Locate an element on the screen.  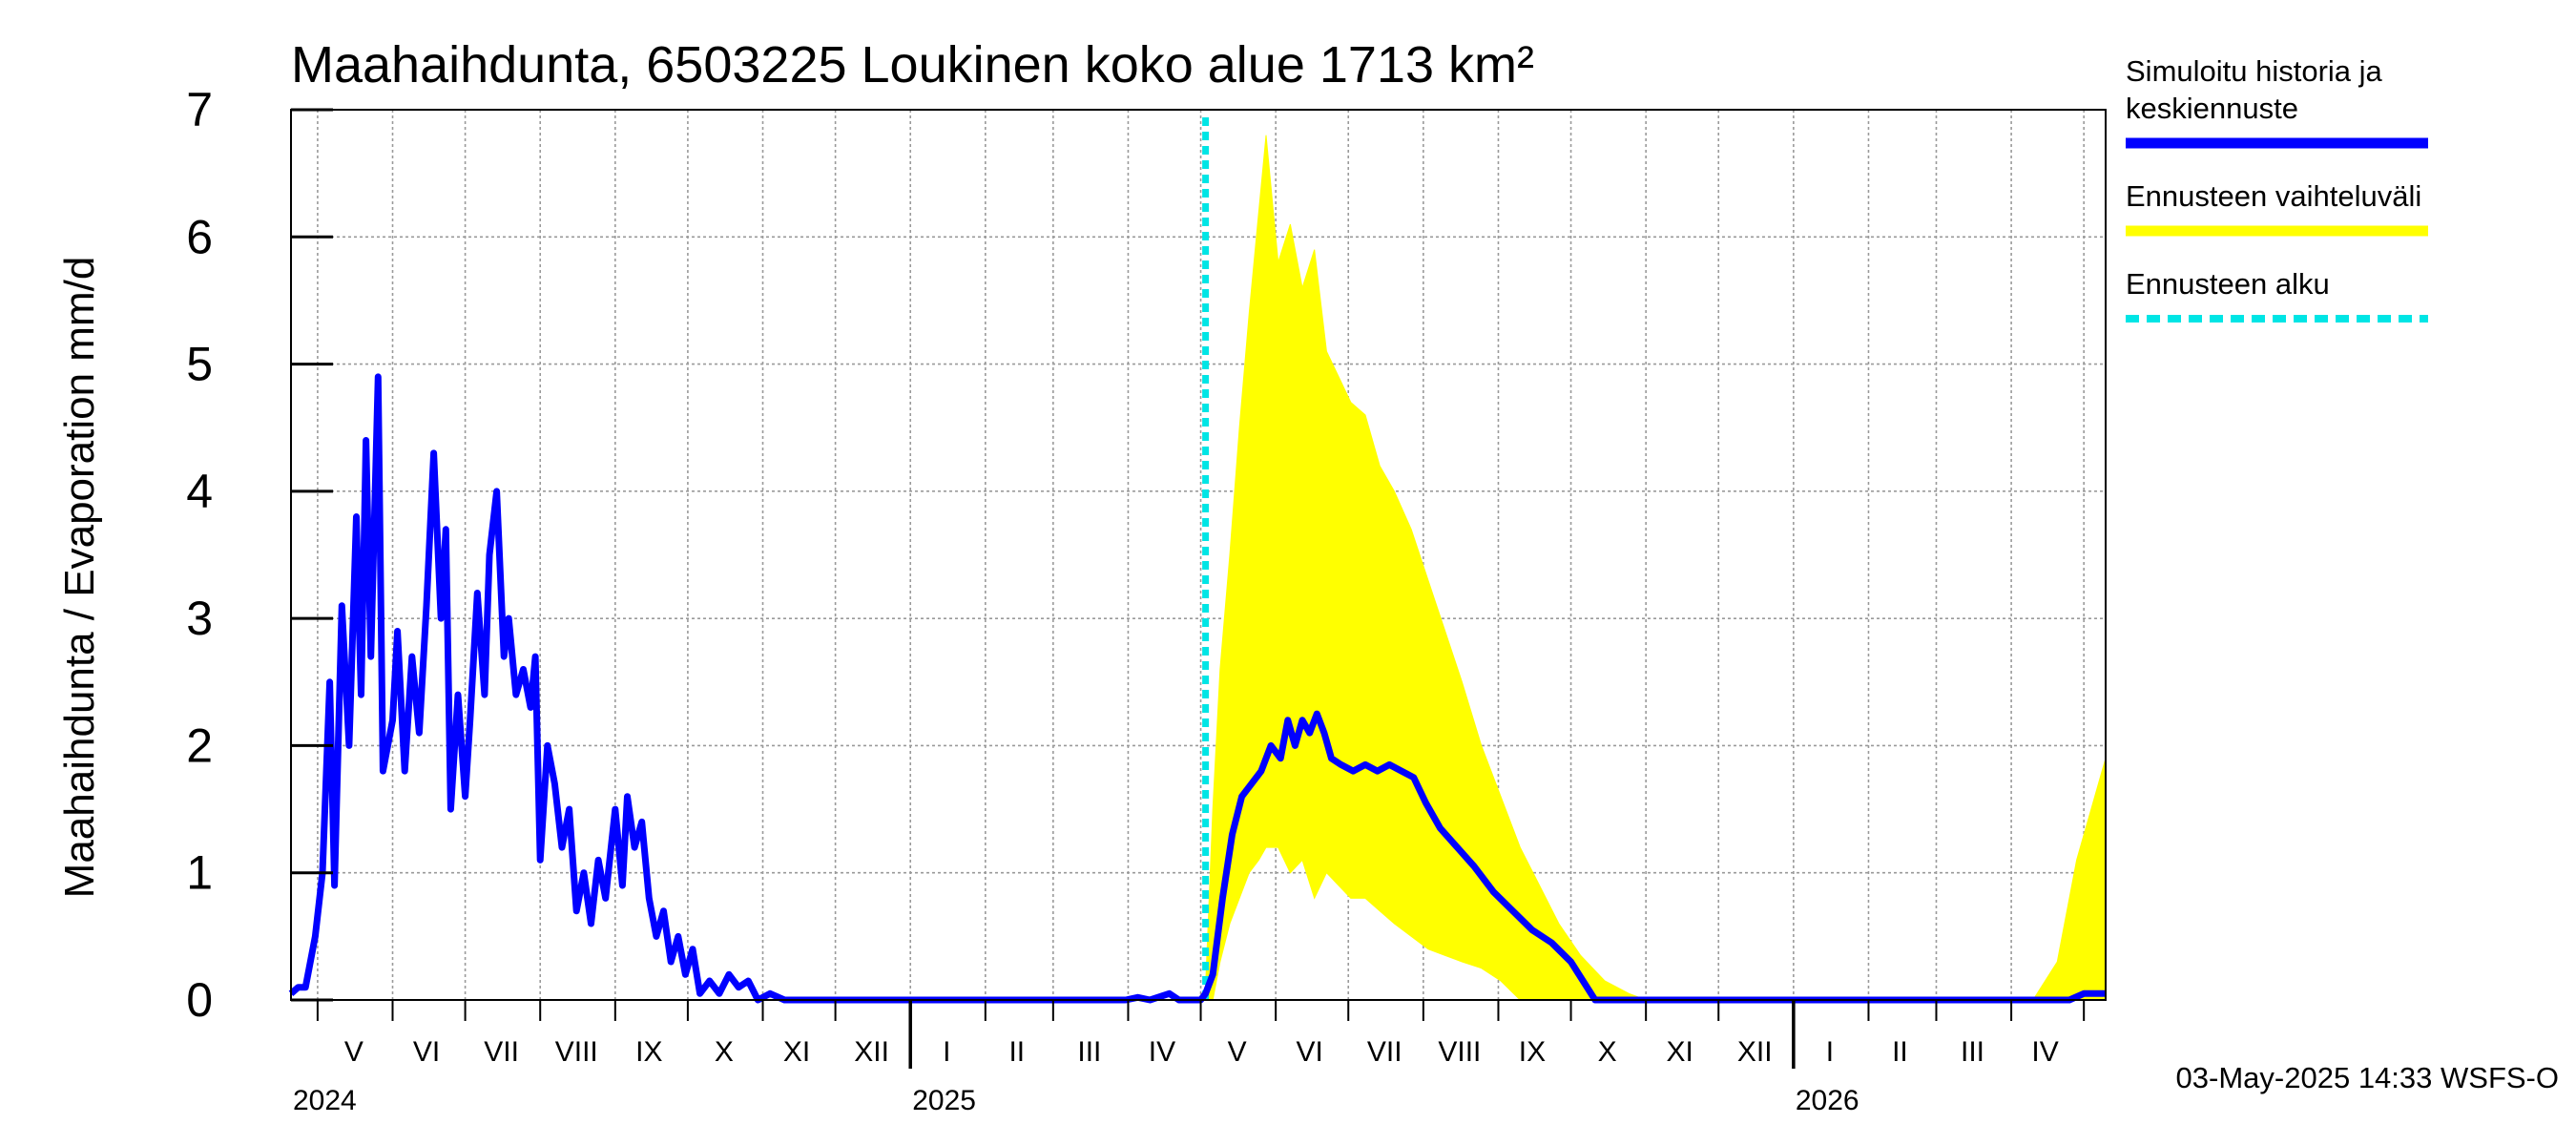
y-tick-label: 0 is located at coordinates (199, 1000).